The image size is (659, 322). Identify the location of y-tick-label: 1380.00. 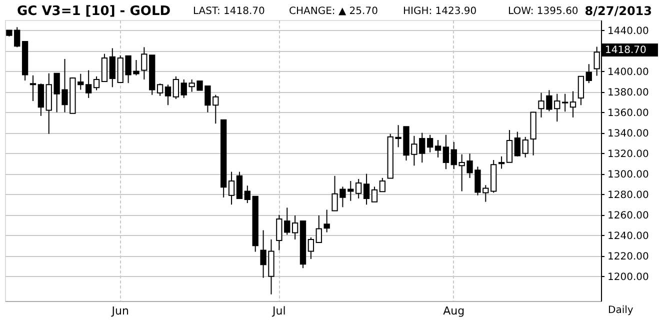
(628, 92).